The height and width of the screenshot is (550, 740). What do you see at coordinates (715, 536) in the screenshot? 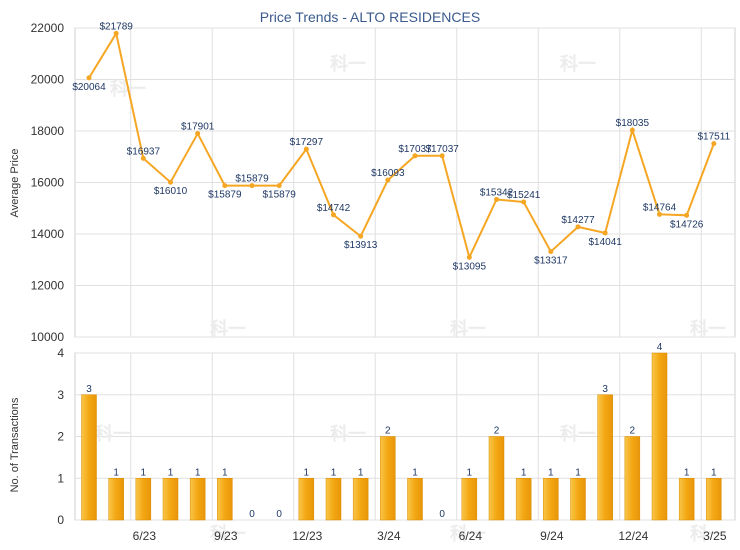
I see `x-tick-label: 3/25` at bounding box center [715, 536].